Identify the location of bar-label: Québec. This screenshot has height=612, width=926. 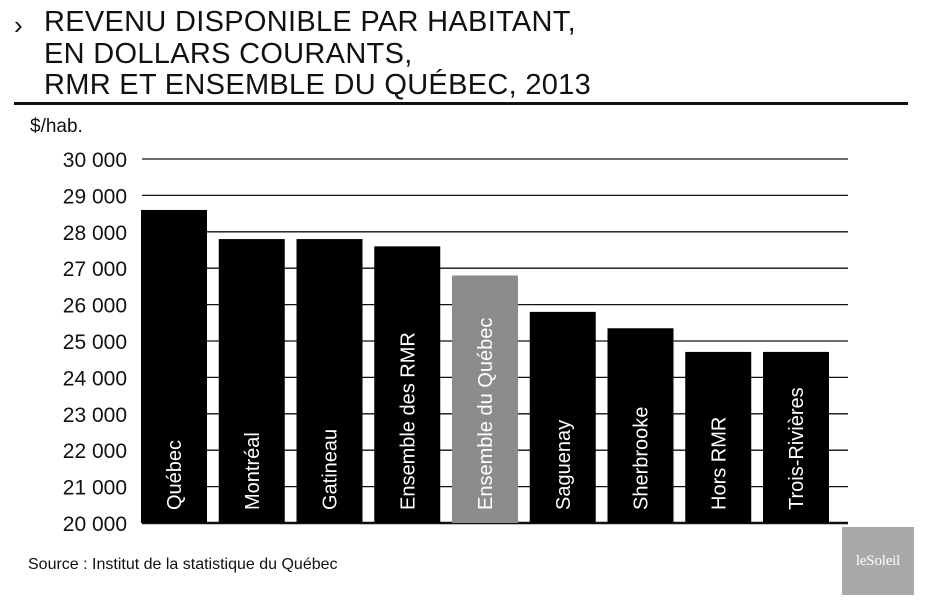
(175, 475).